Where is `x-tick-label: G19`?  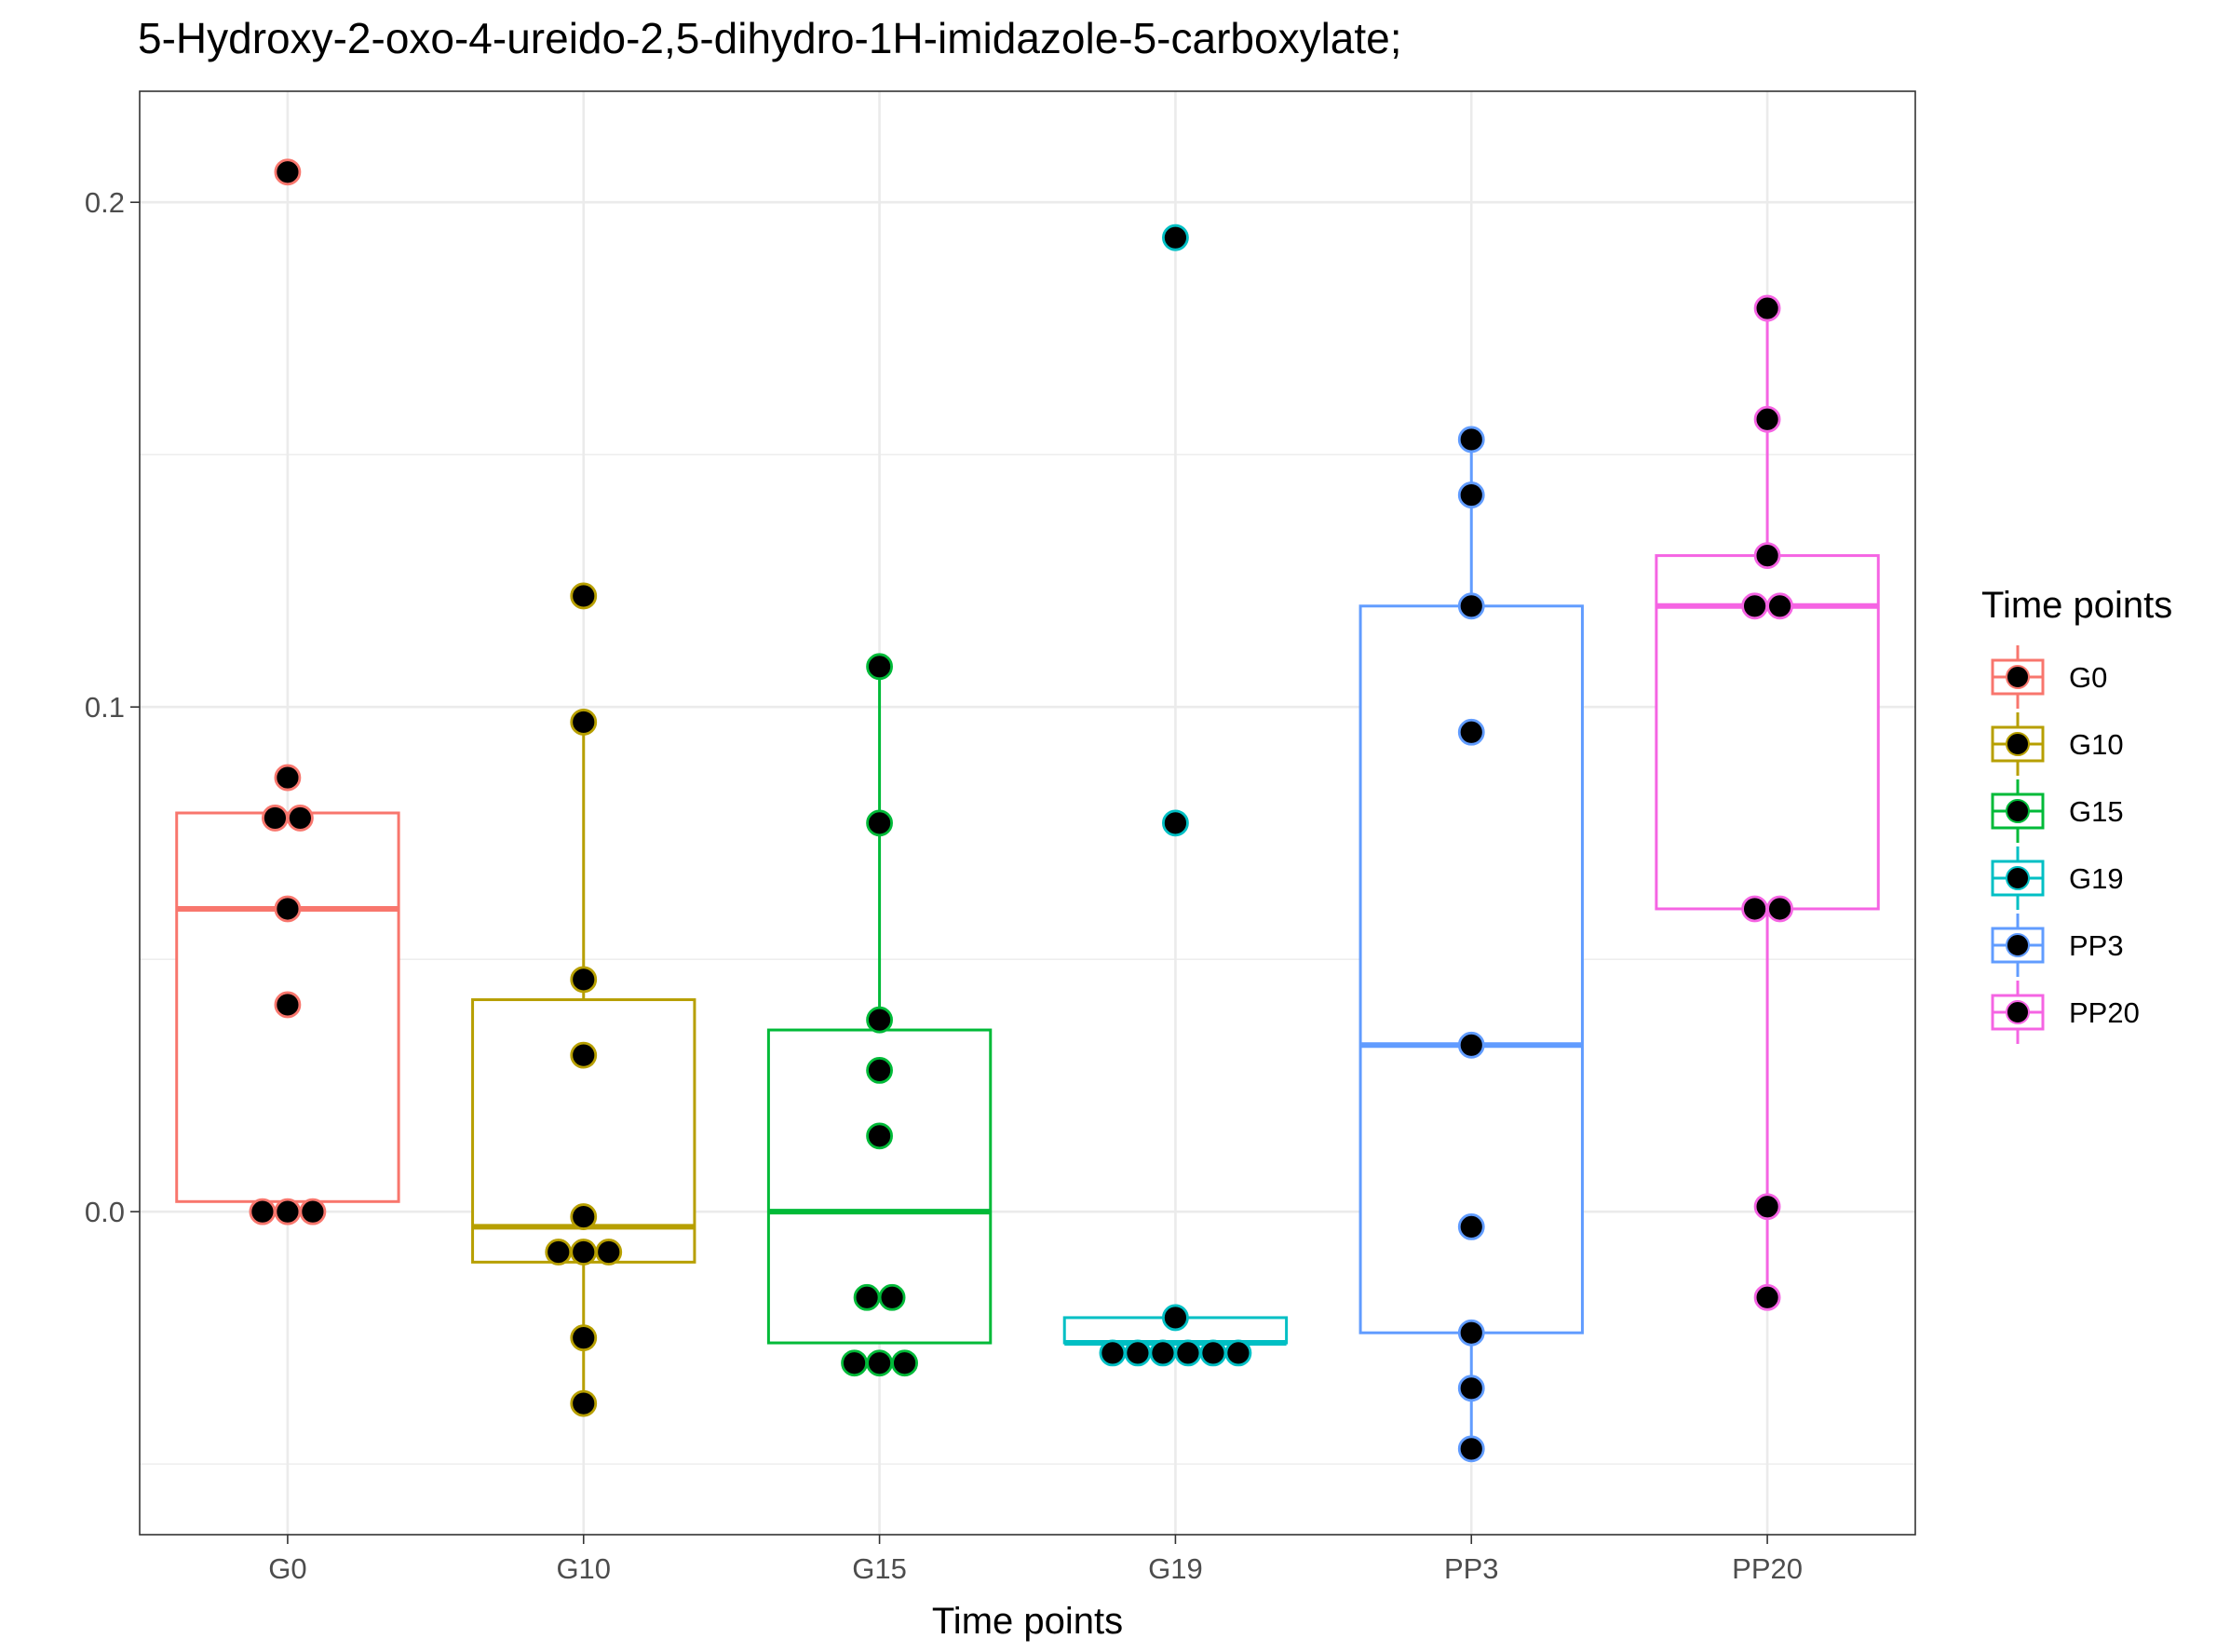
x-tick-label: G19 is located at coordinates (1176, 1568).